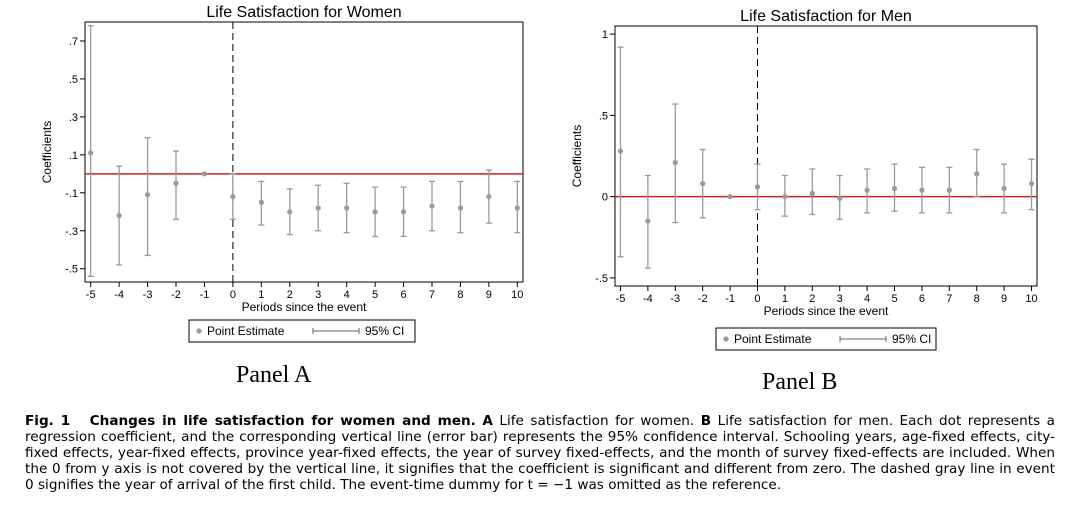  I want to click on part-a-label: A, so click(487, 421).